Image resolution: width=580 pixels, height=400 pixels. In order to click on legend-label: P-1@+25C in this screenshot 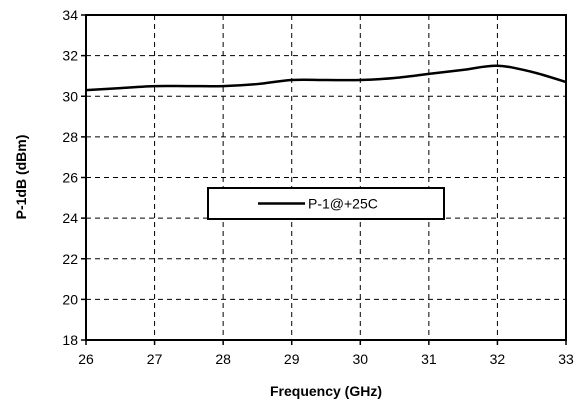, I will do `click(343, 204)`.